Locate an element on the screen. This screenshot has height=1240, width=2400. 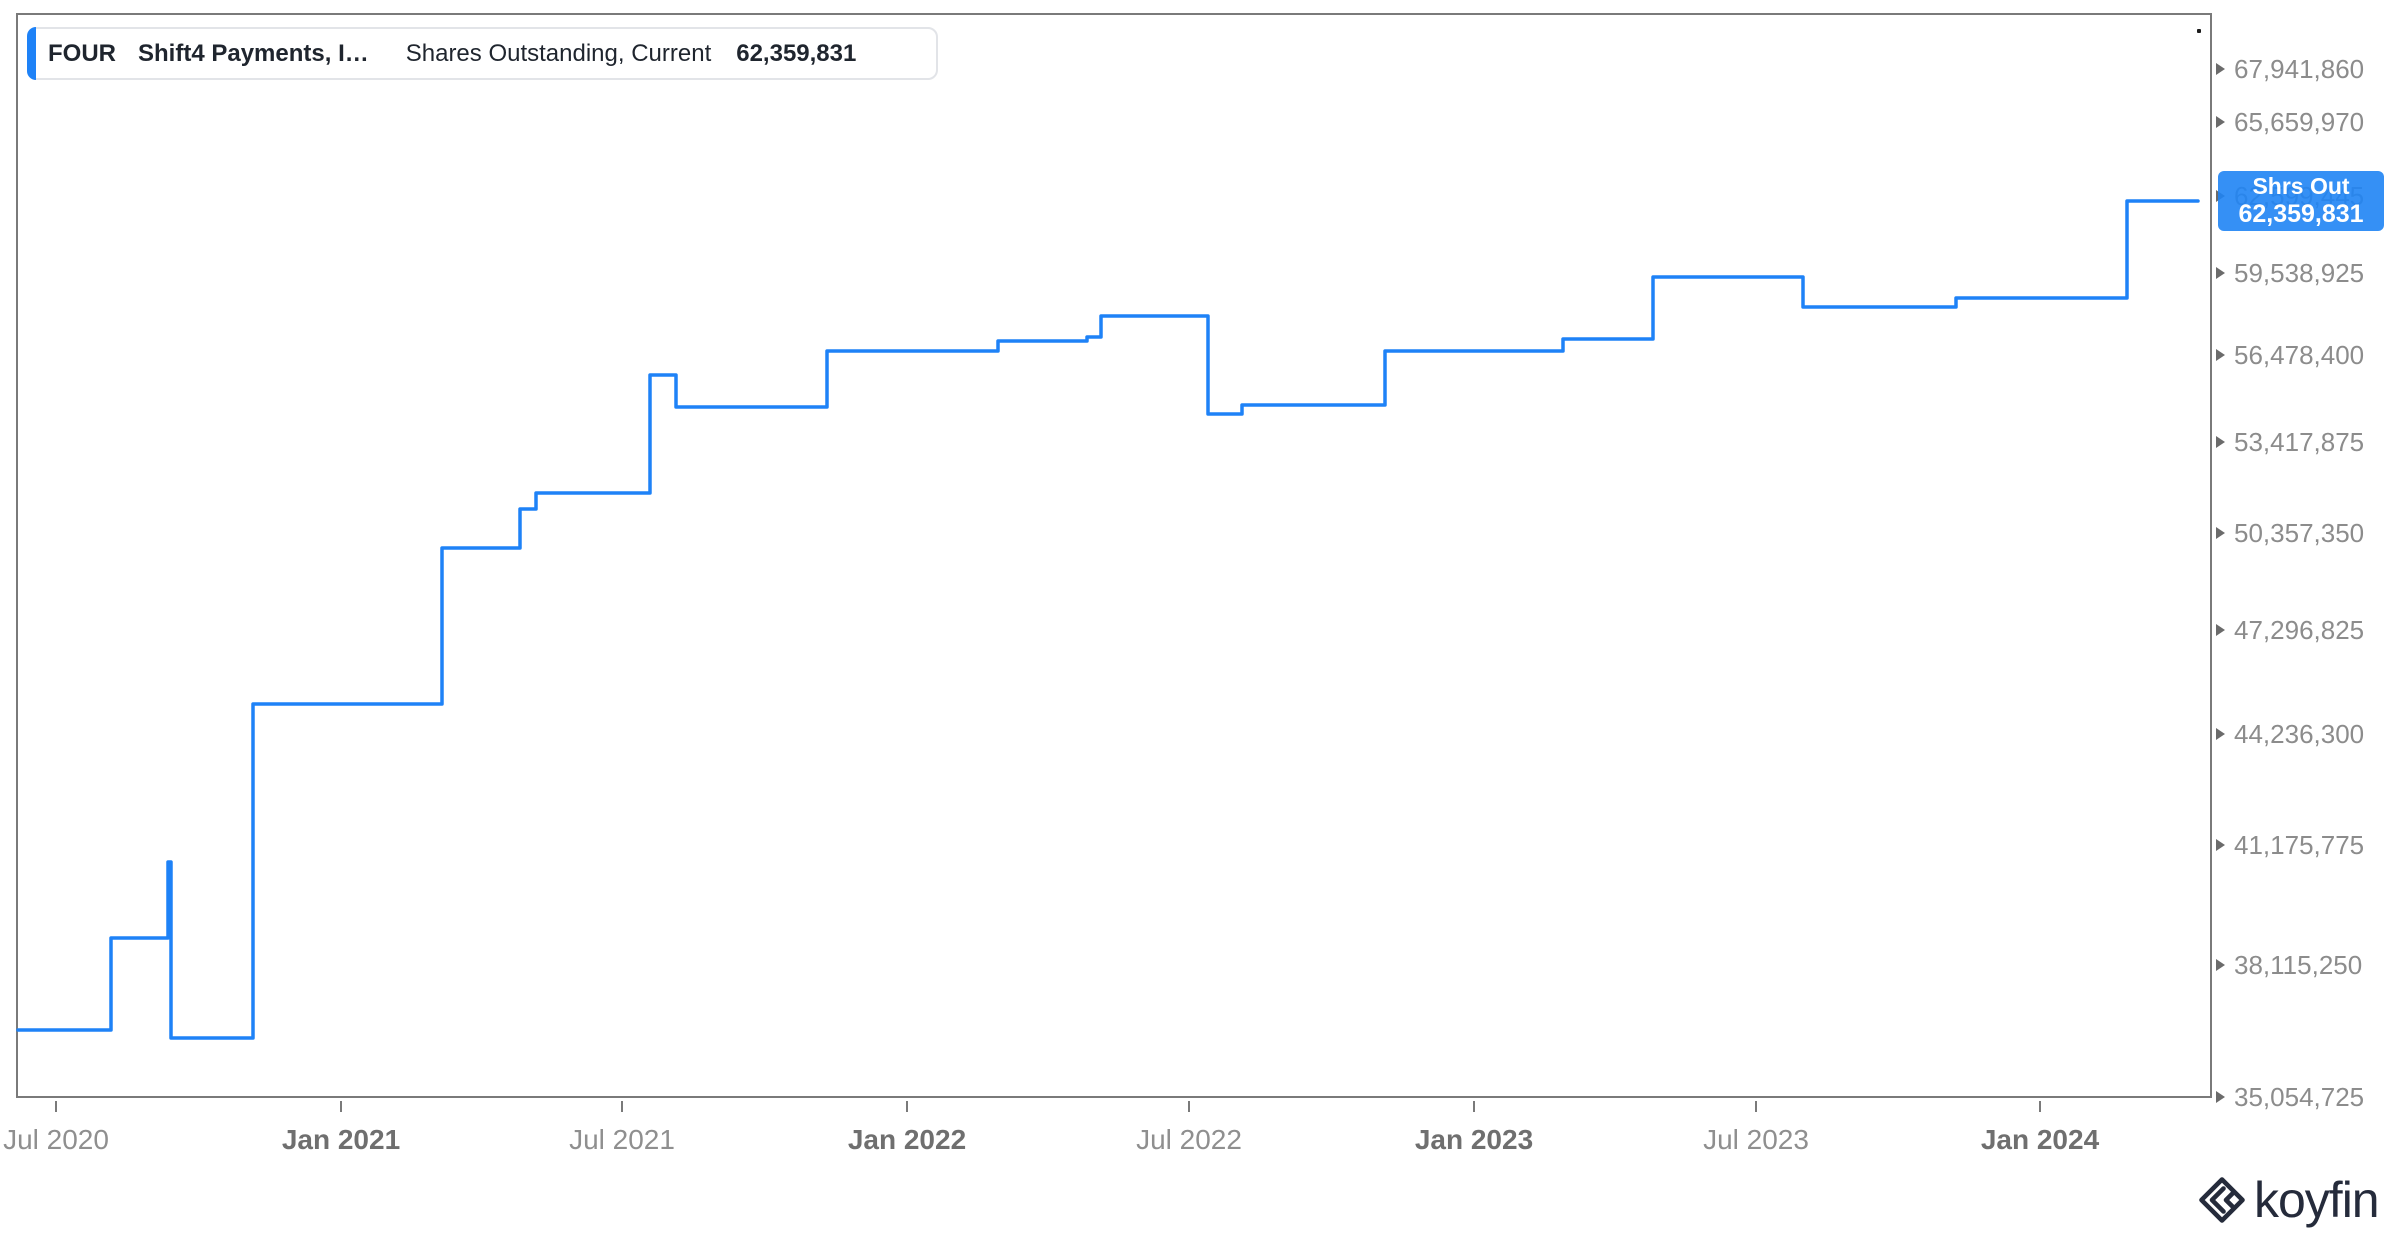
badge-value: 62,359,831 is located at coordinates (2301, 214).